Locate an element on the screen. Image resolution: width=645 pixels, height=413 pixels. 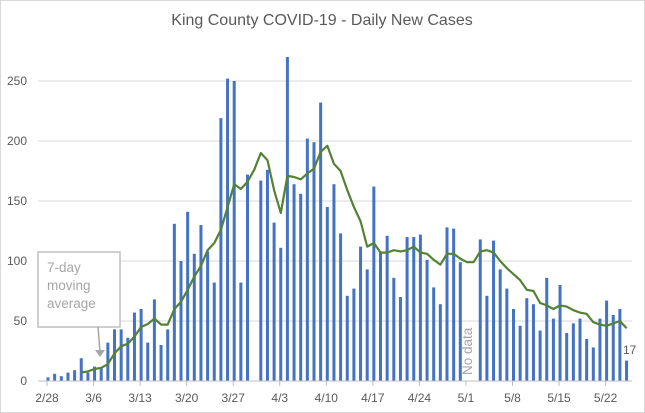
callout-arrow-line is located at coordinates (99, 339).